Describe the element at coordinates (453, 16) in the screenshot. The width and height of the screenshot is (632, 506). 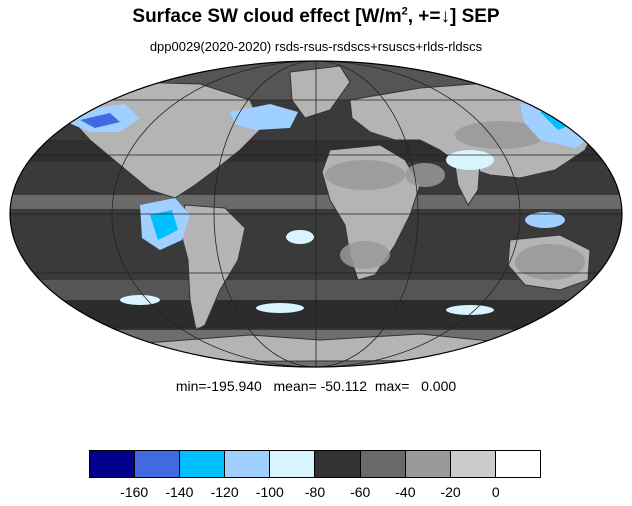
I see `title-rest: , +=↓] SEP` at that location.